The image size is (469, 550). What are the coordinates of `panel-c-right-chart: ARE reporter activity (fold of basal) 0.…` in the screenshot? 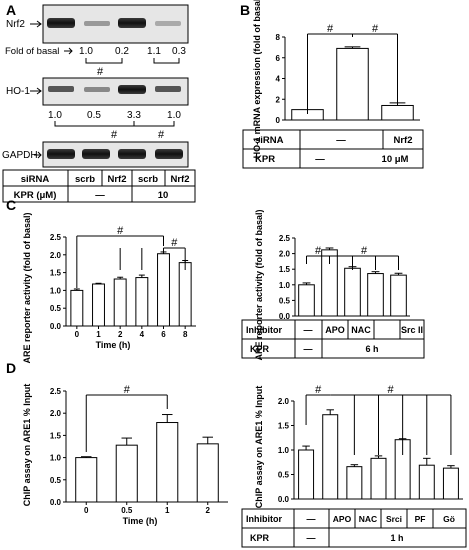 It's located at (332, 285).